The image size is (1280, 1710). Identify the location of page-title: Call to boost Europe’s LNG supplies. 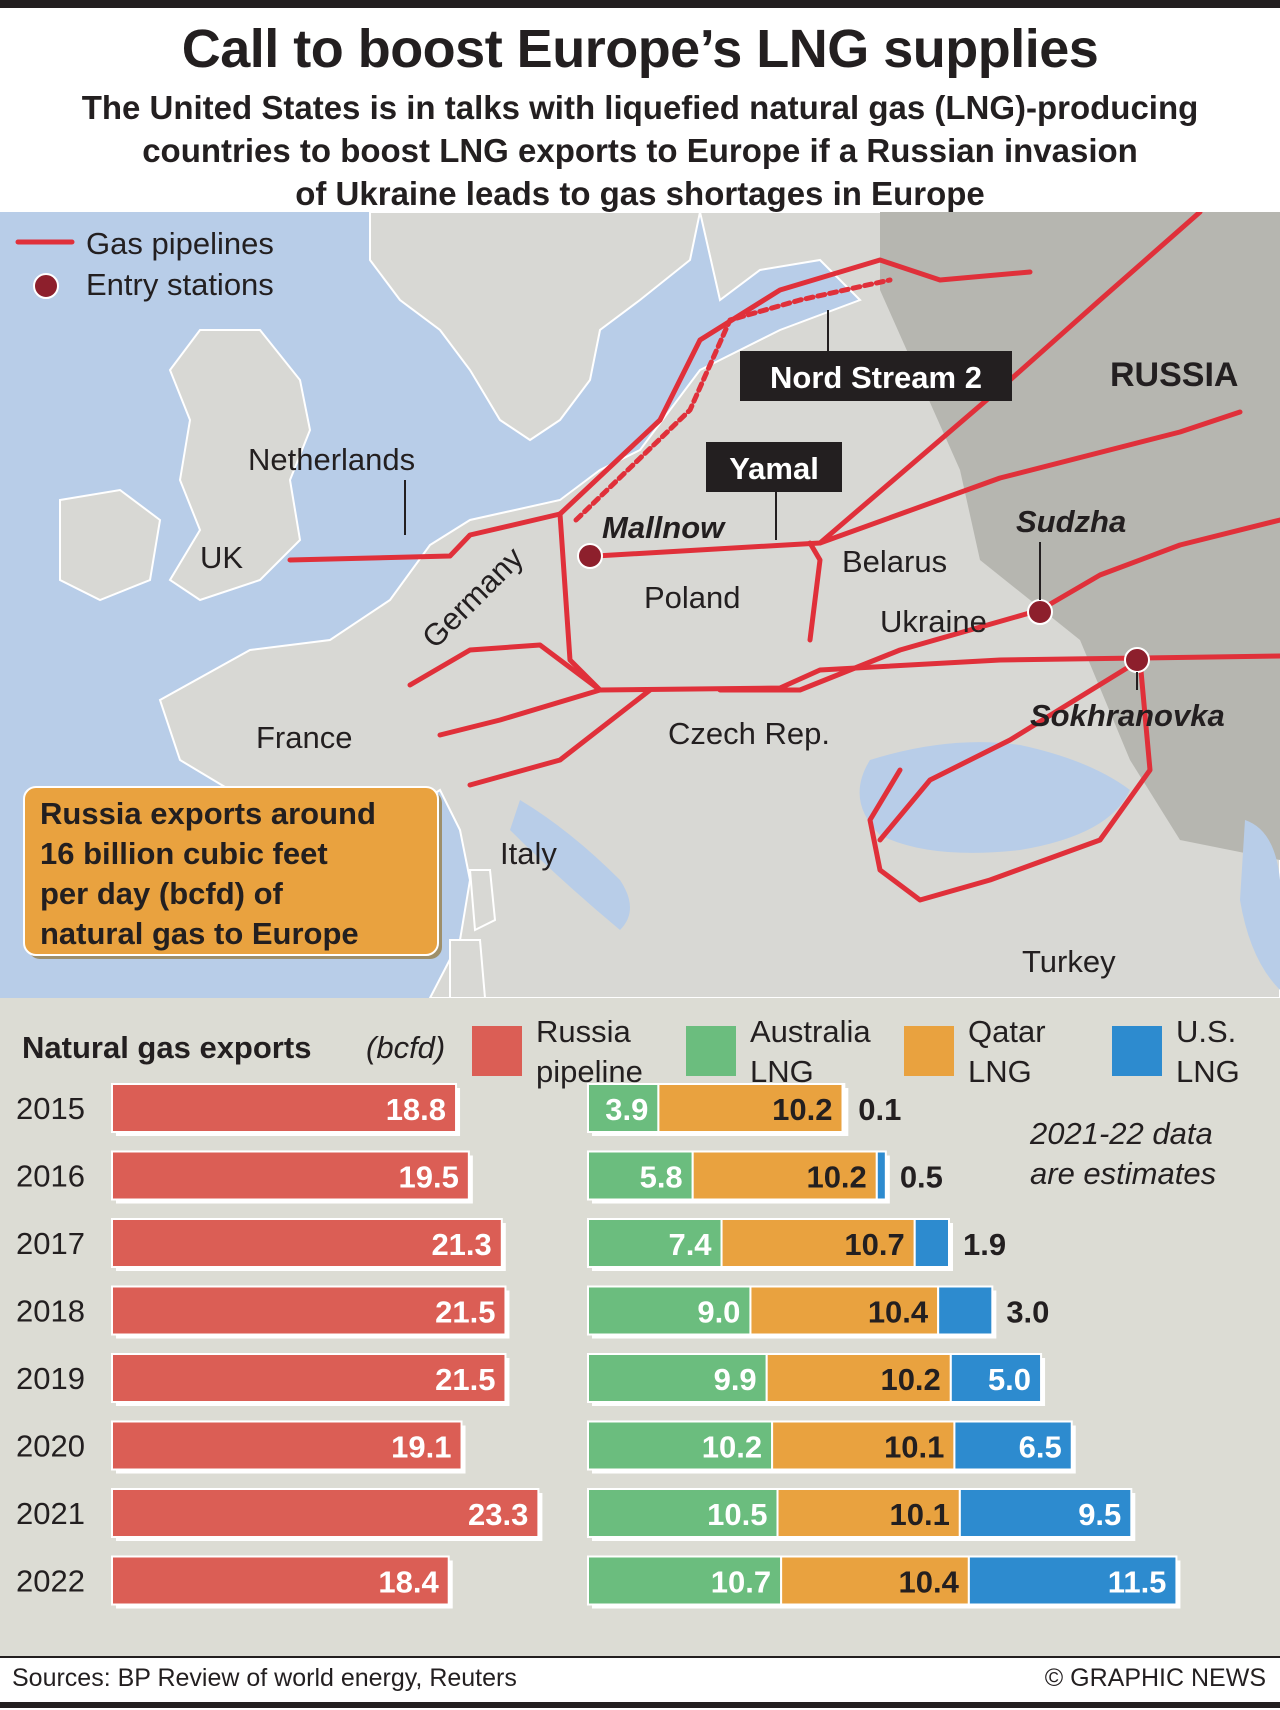
(640, 49).